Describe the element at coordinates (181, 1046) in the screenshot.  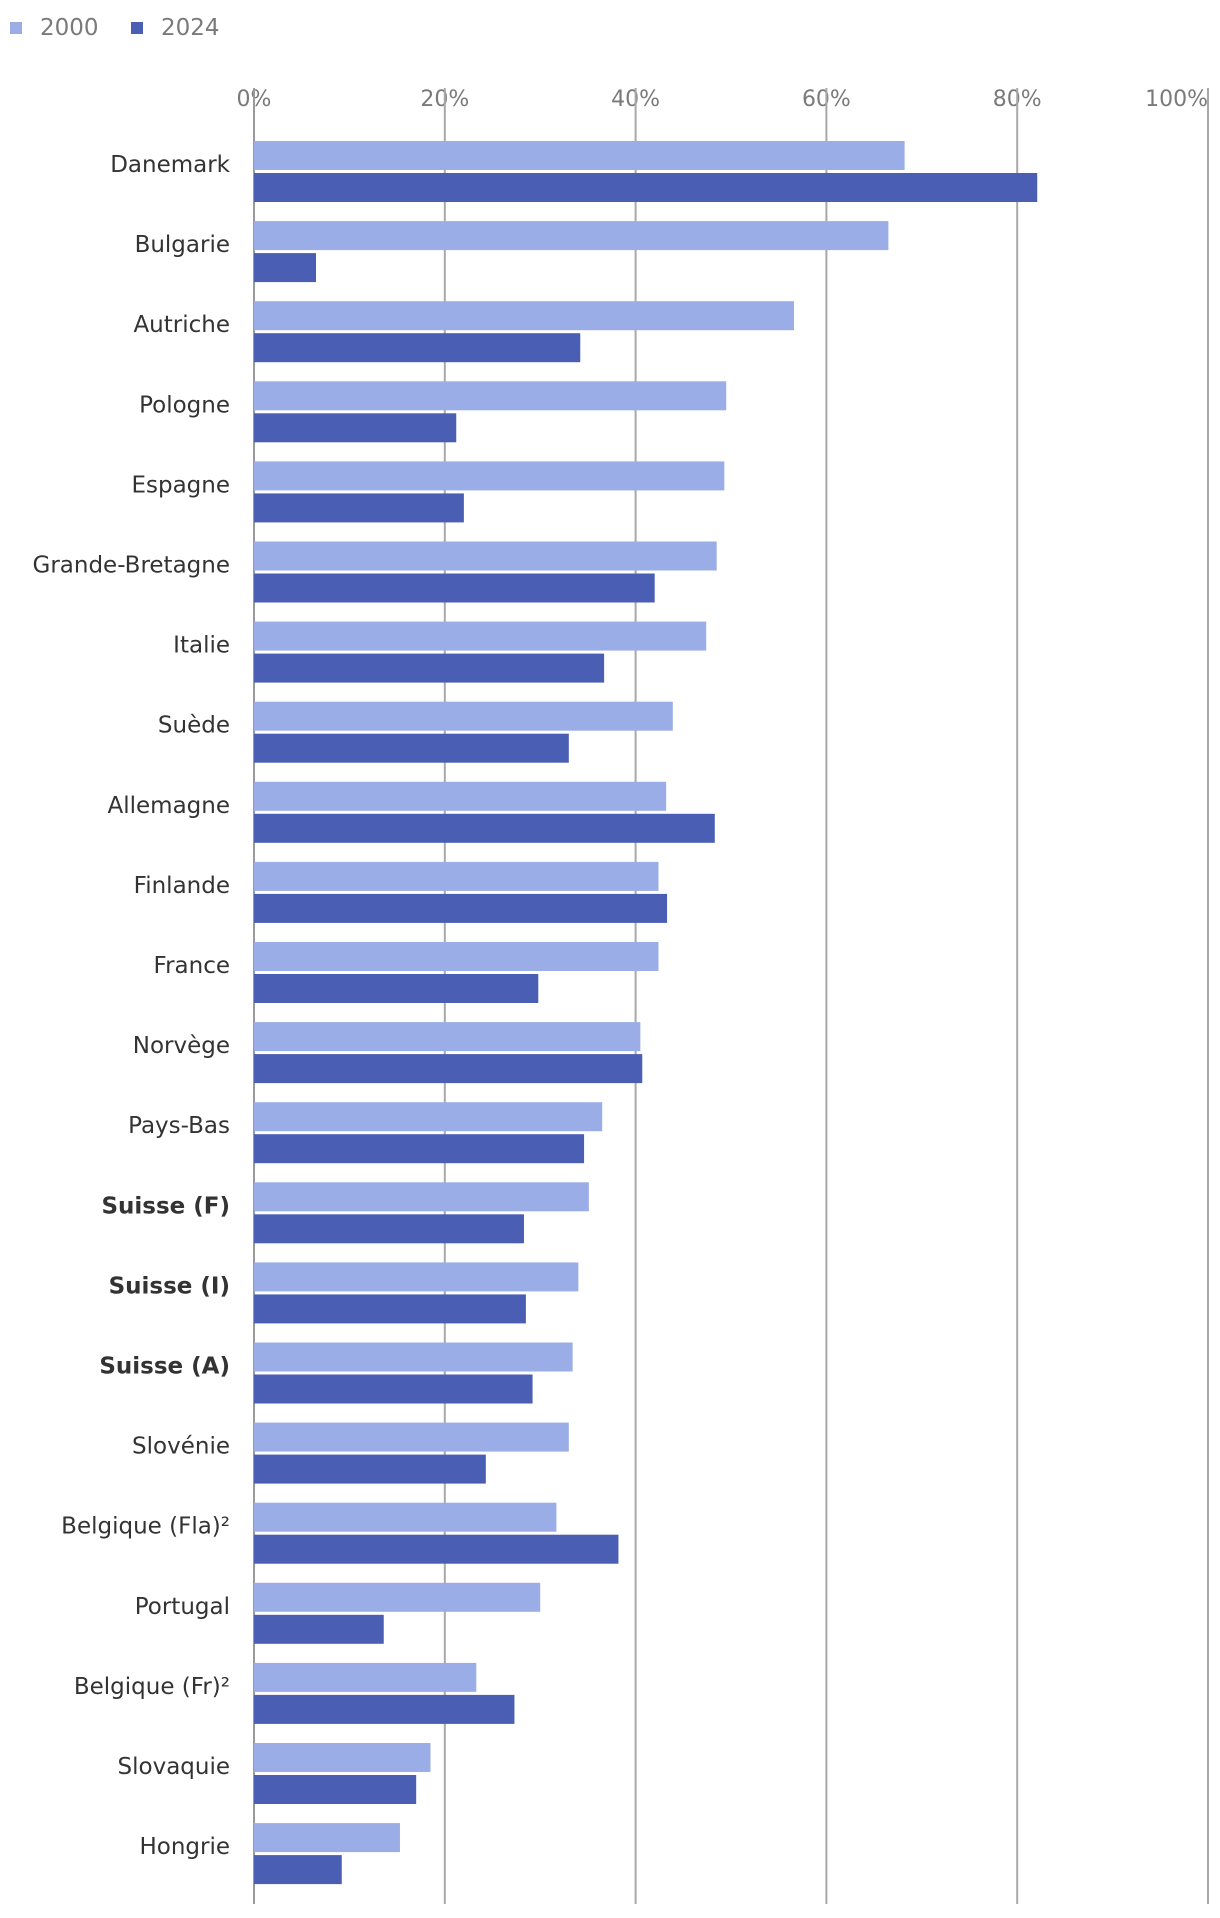
I see `category-label: Norvège` at that location.